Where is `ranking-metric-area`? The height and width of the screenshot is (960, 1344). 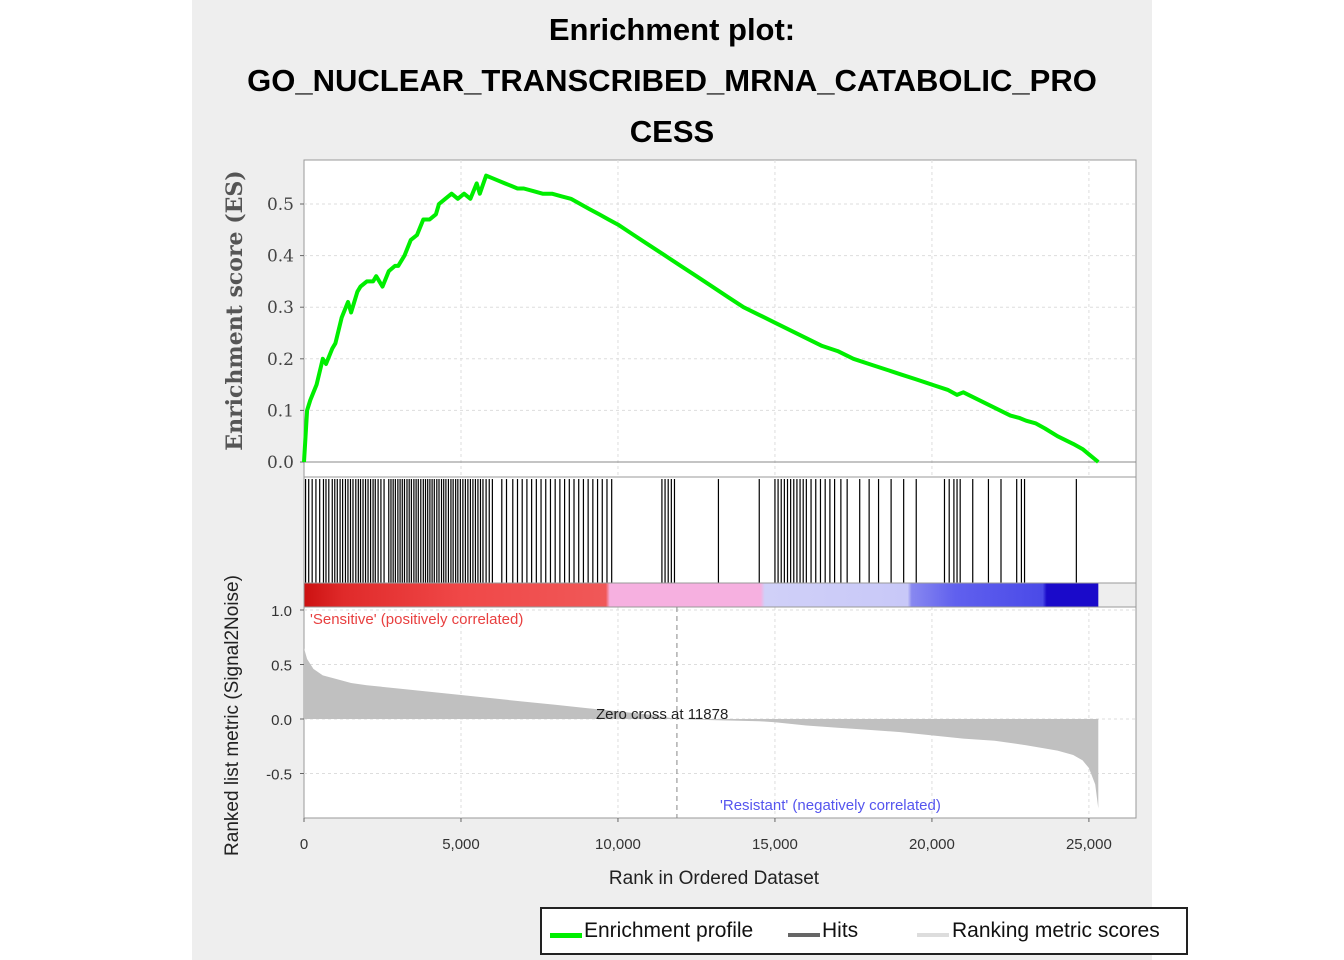
ranking-metric-area is located at coordinates (701, 728).